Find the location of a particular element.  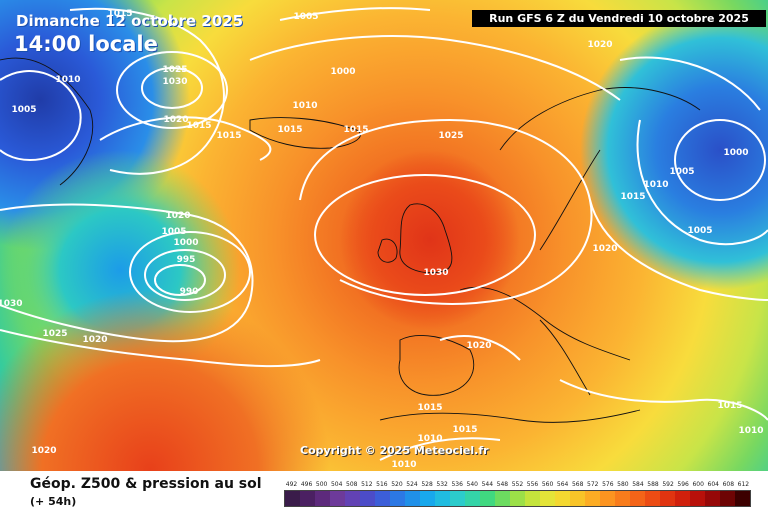

legend-value-label: 536 is located at coordinates (457, 484).